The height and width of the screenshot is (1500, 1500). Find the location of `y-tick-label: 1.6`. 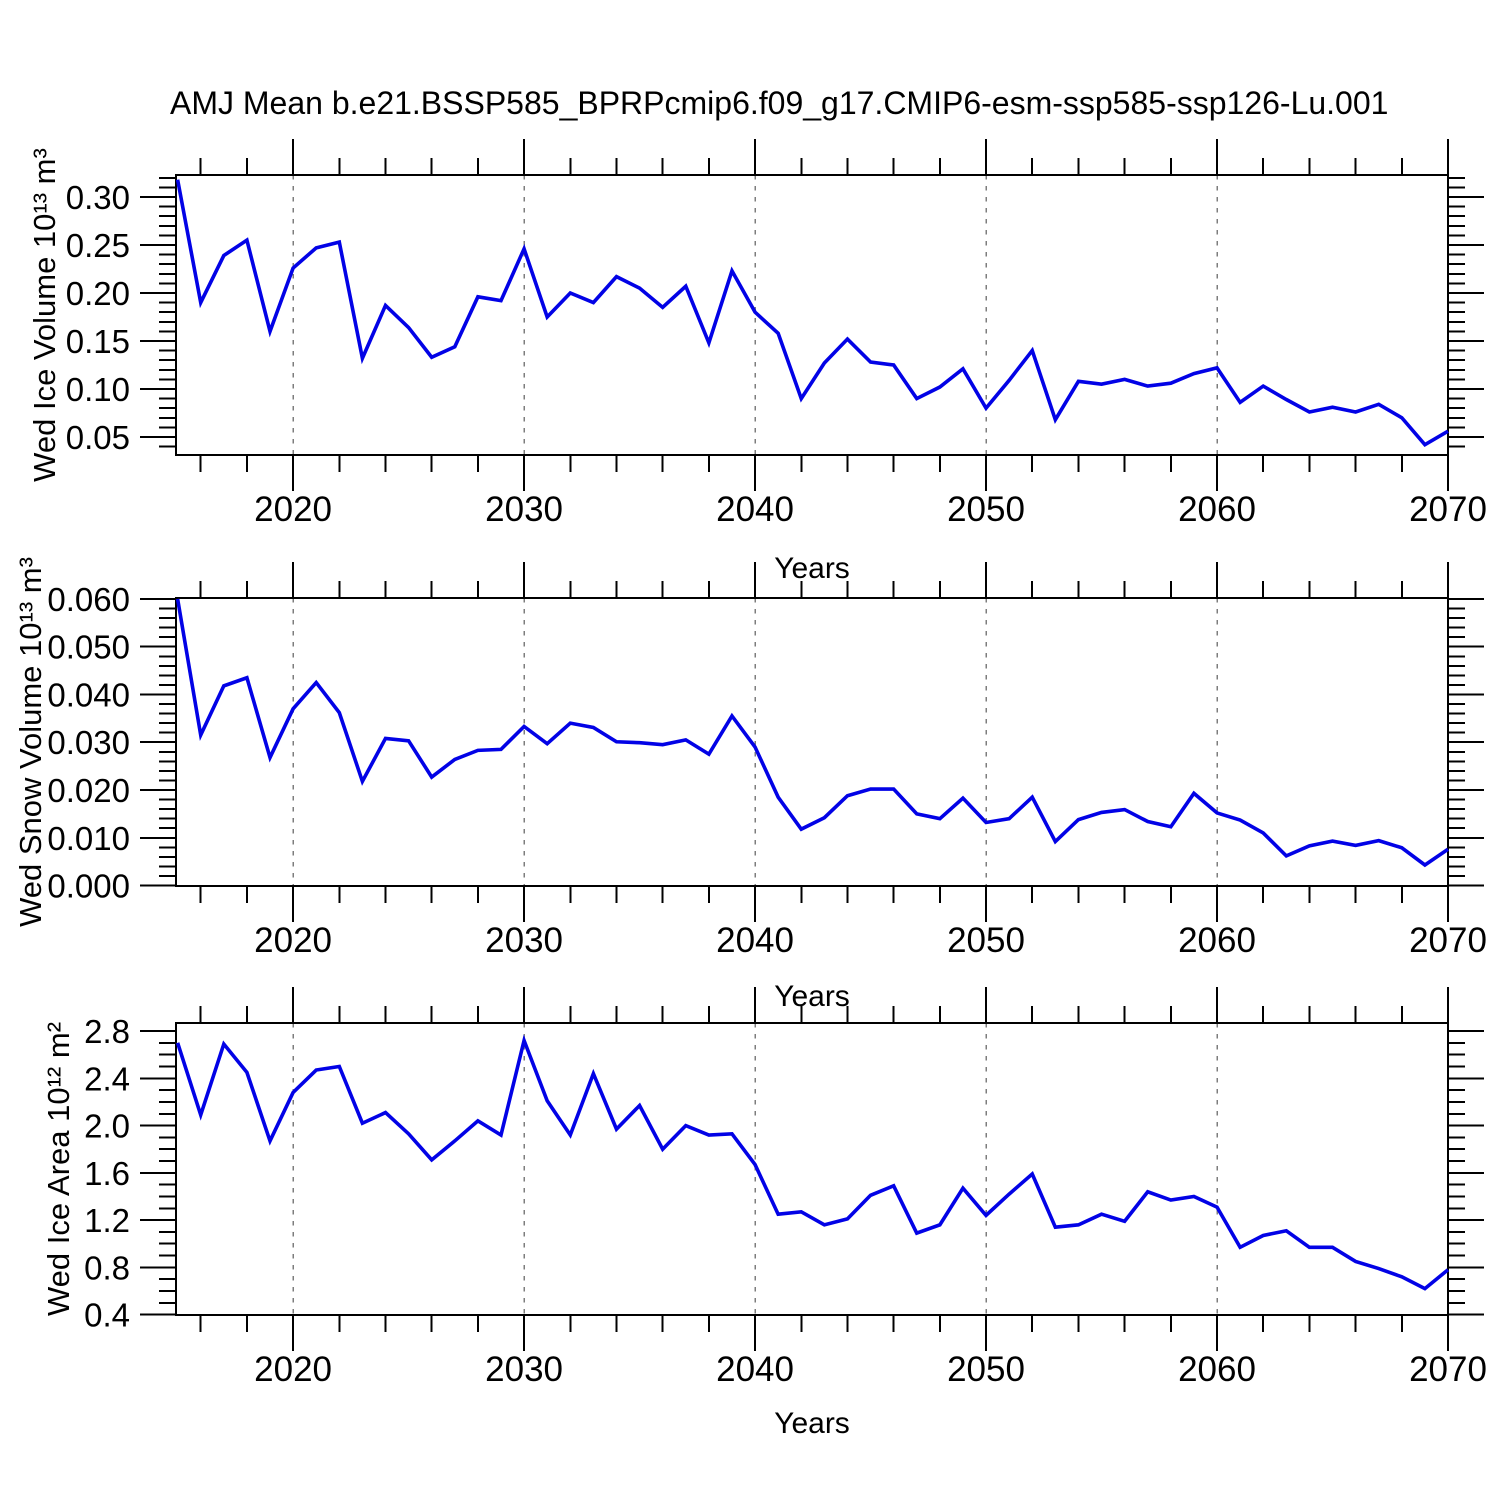

y-tick-label: 1.6 is located at coordinates (107, 1173).